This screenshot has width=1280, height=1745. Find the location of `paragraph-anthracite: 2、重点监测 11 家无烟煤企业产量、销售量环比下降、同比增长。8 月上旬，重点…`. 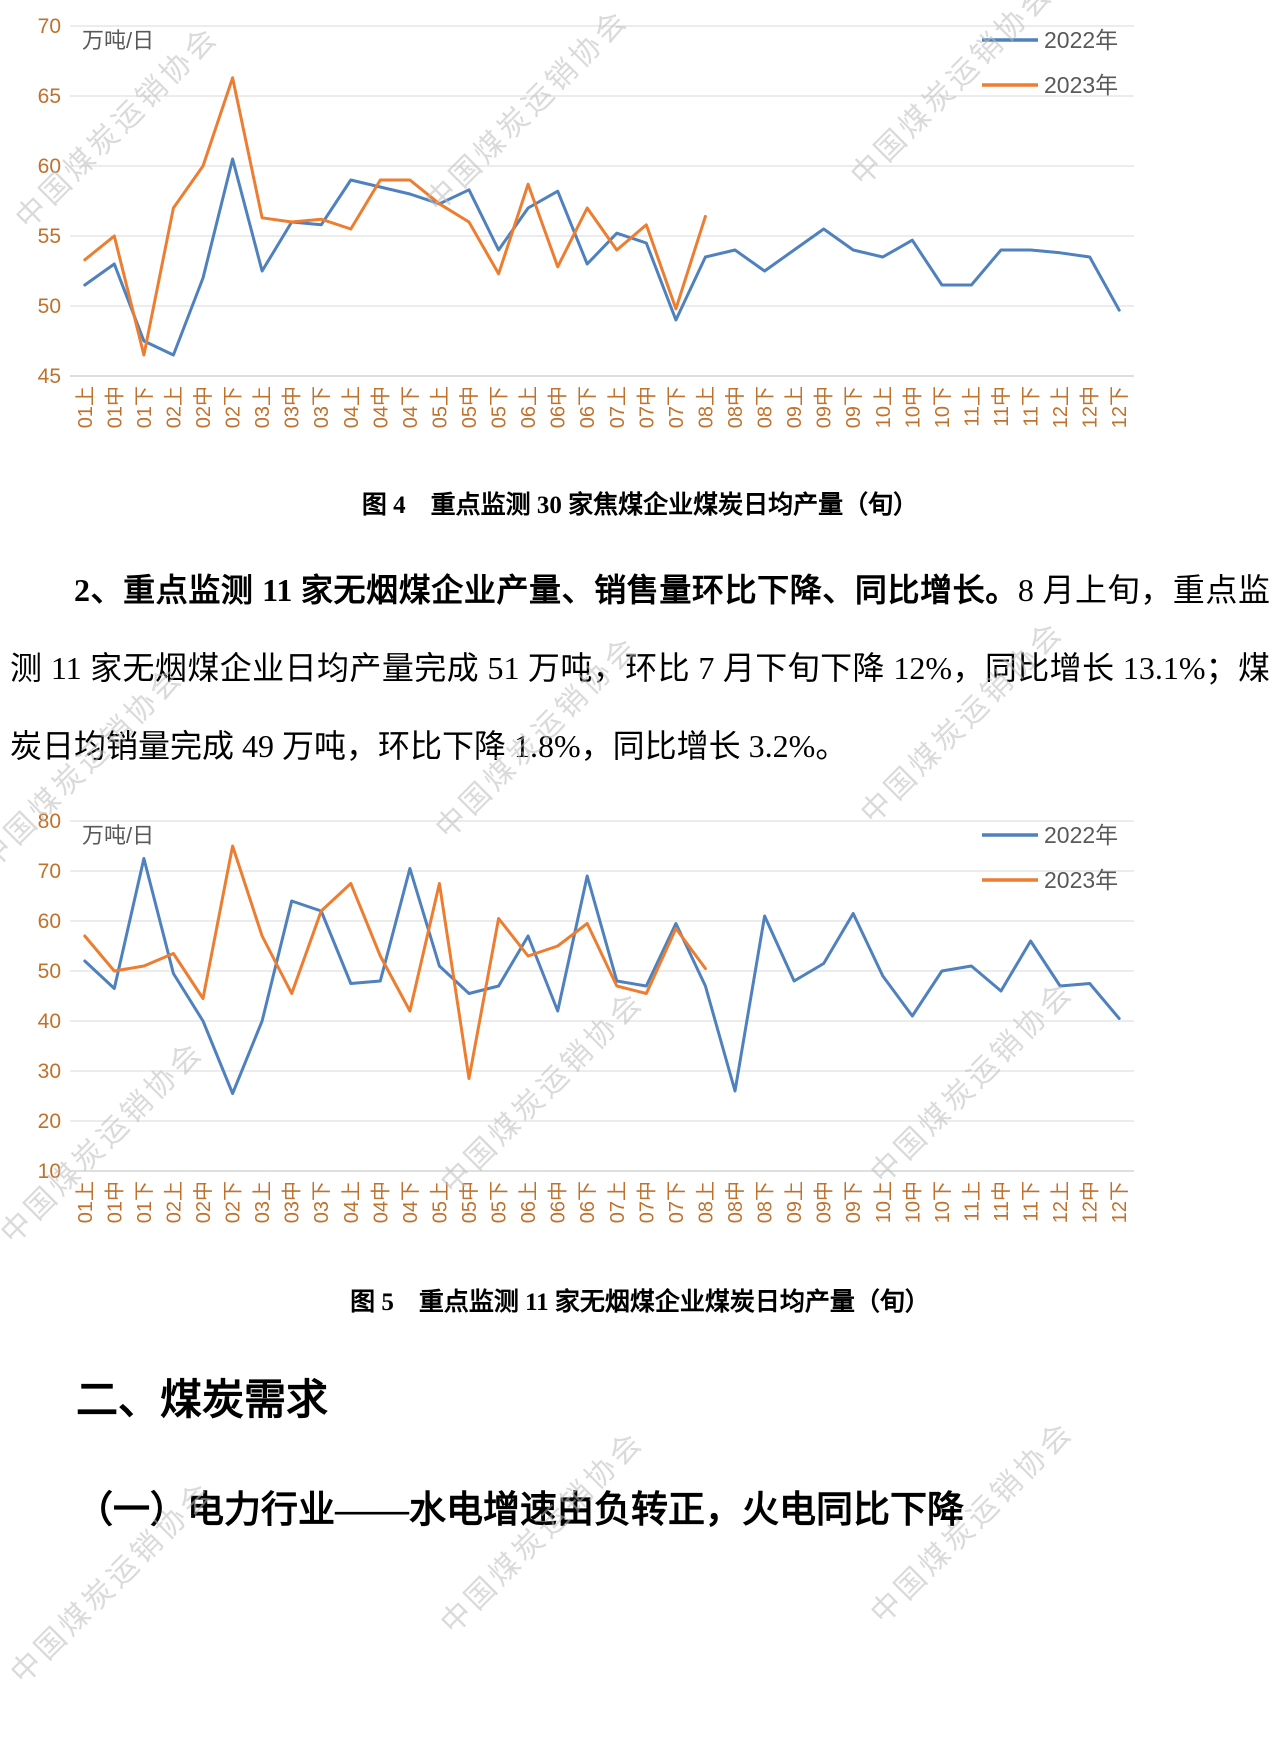

paragraph-anthracite: 2、重点监测 11 家无烟煤企业产量、销售量环比下降、同比增长。8 月上旬，重点… is located at coordinates (640, 668).